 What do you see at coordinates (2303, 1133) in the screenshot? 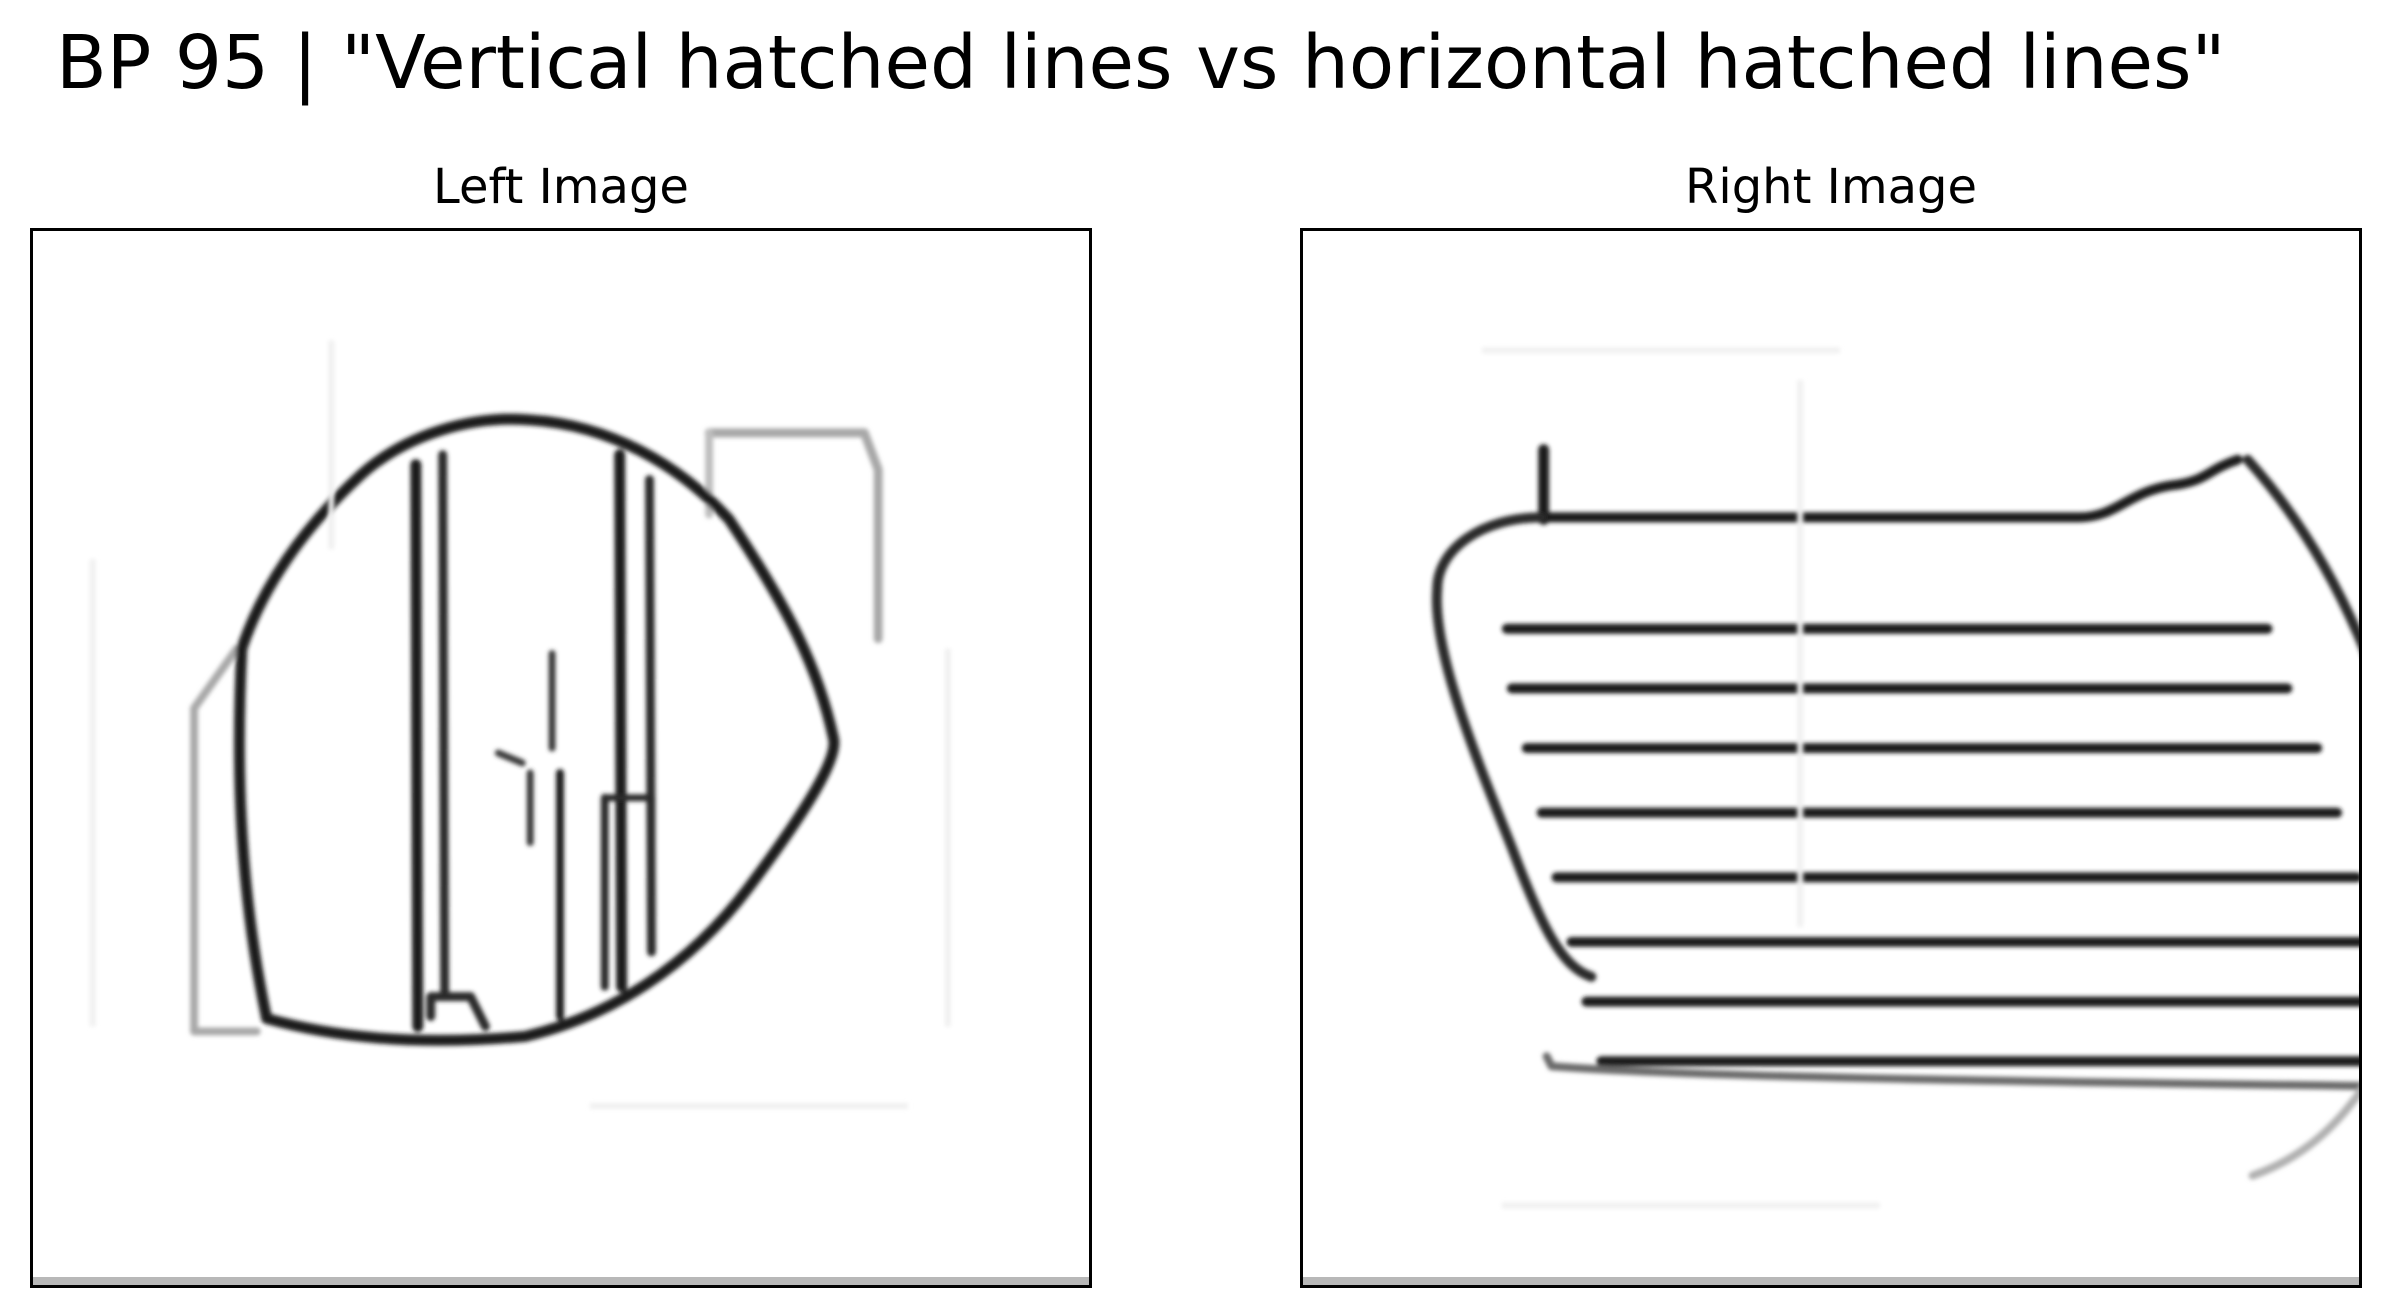
I see `faint-bottom-curve` at bounding box center [2303, 1133].